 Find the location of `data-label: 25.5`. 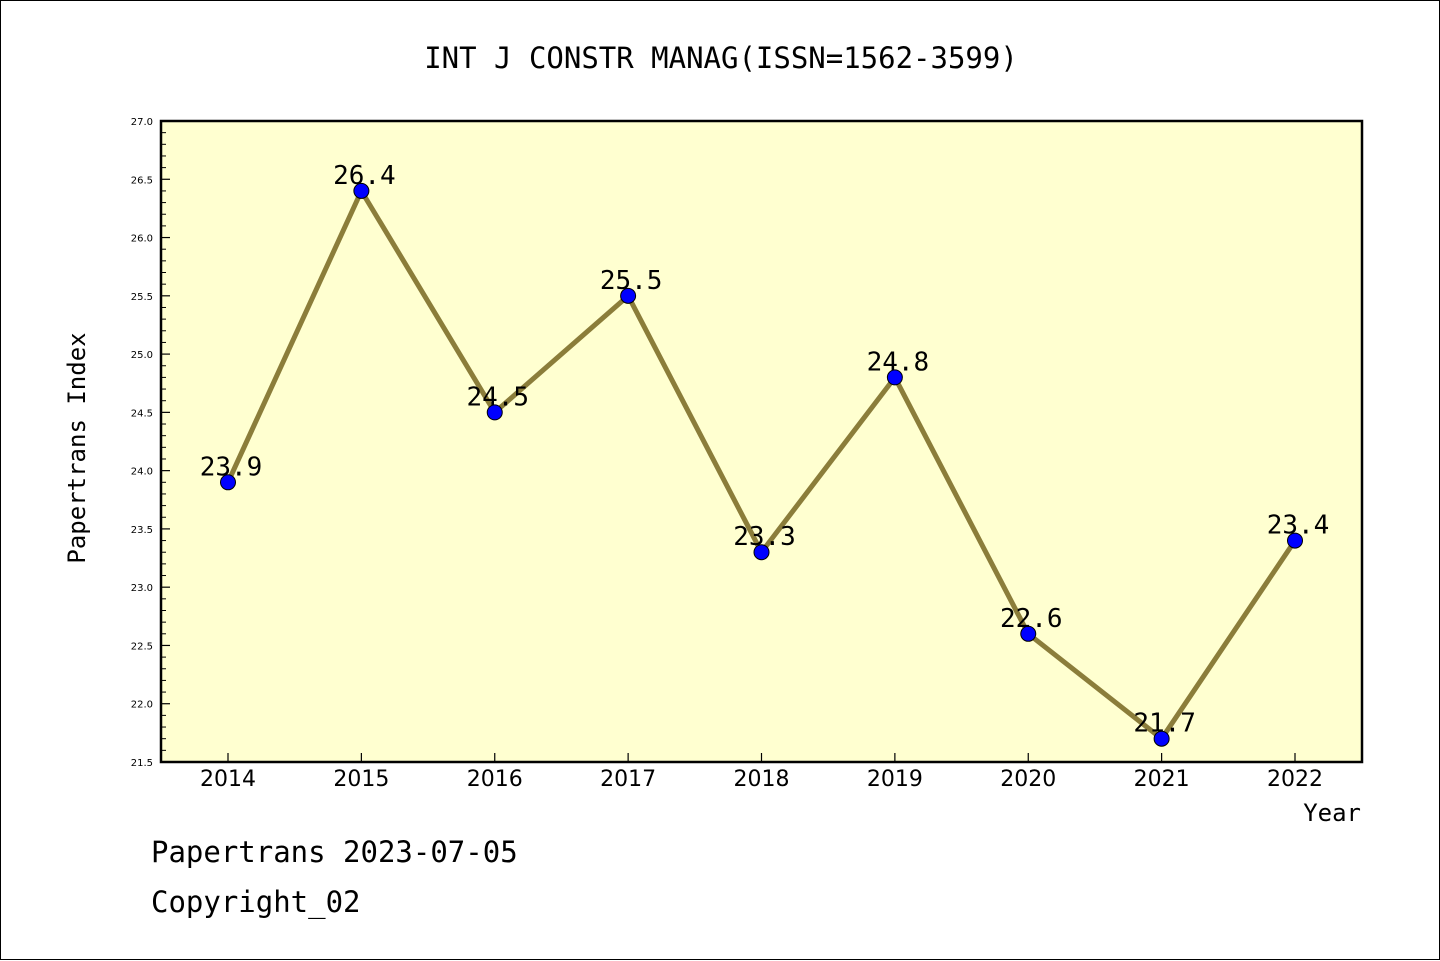

data-label: 25.5 is located at coordinates (631, 281).